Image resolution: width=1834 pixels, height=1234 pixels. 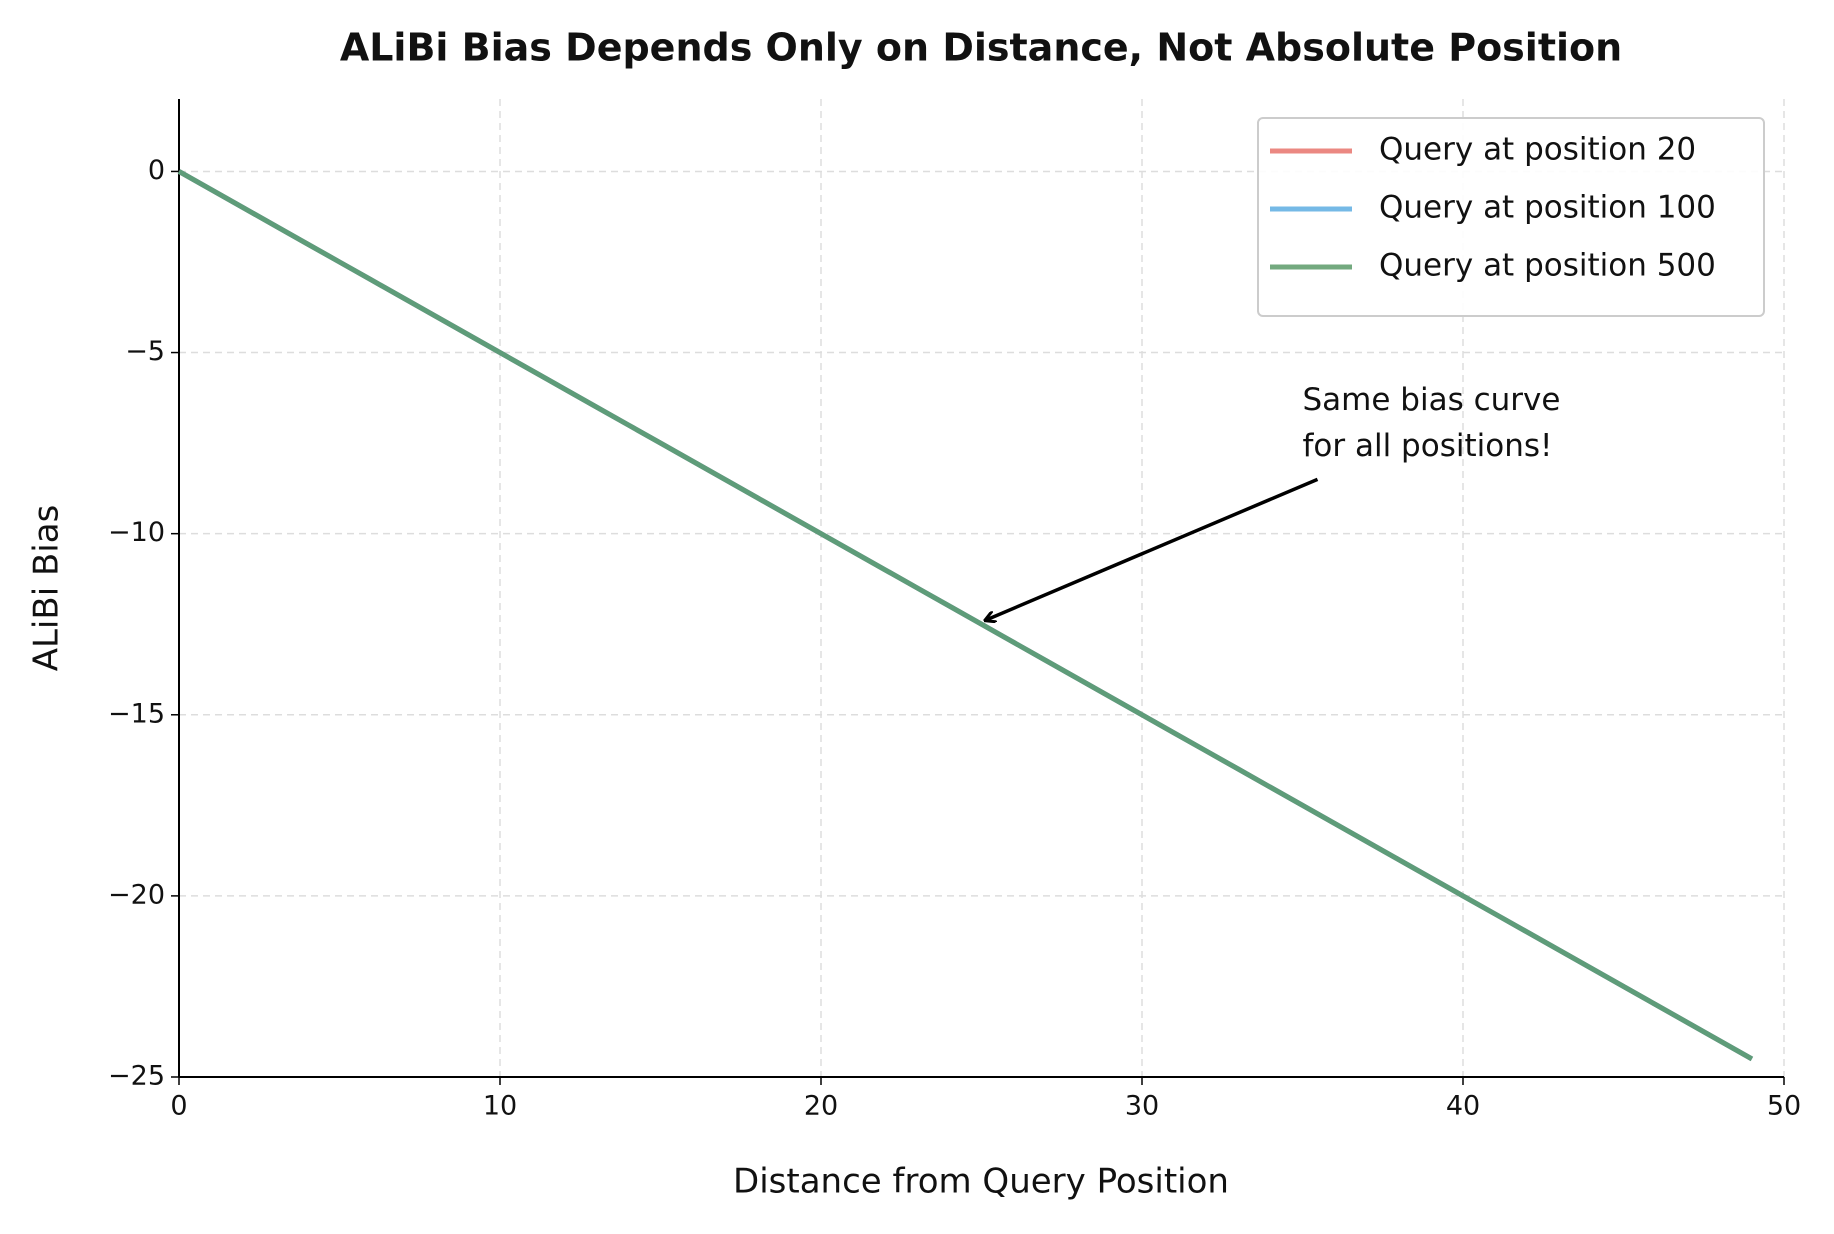 What do you see at coordinates (500, 1106) in the screenshot?
I see `x-tick-label: 10` at bounding box center [500, 1106].